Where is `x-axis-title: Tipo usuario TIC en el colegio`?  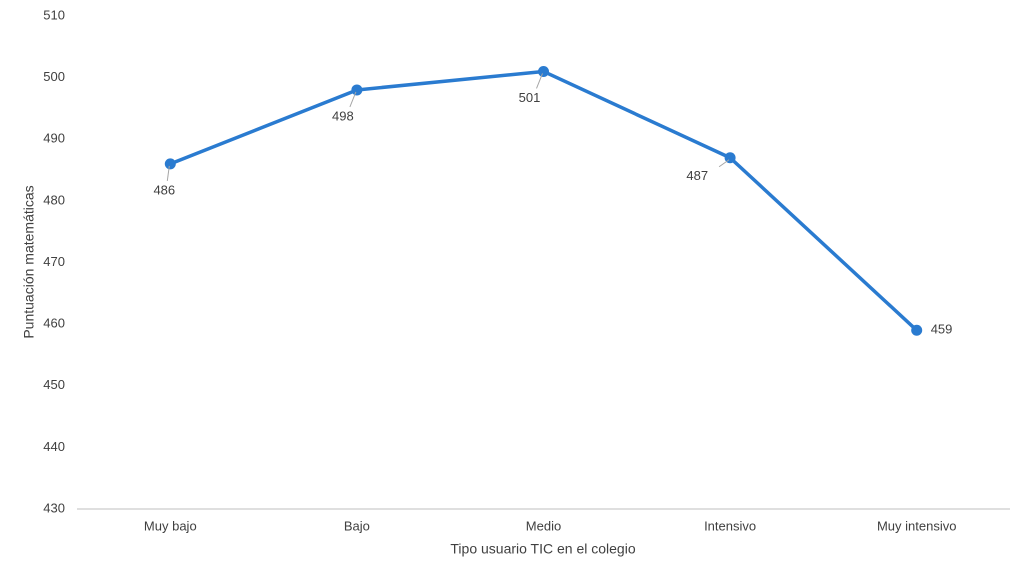
x-axis-title: Tipo usuario TIC en el colegio is located at coordinates (542, 549).